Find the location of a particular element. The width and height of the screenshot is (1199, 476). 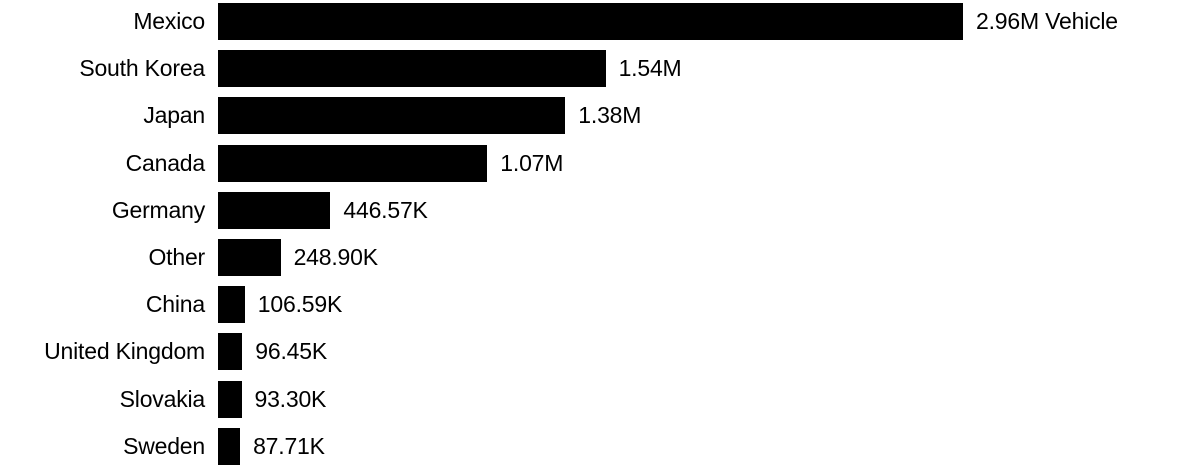

bar-row: United Kingdom 96.45K is located at coordinates (599, 356).